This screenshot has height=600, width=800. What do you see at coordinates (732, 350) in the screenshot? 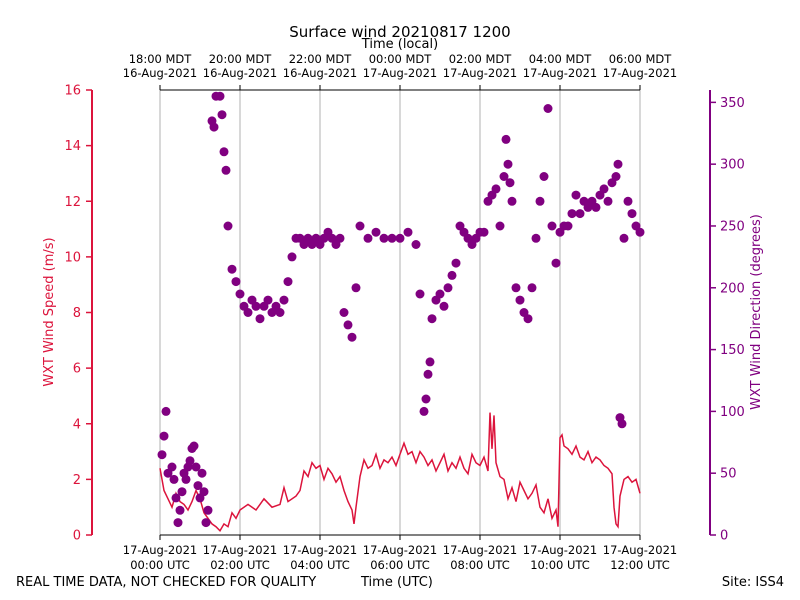
I see `right-y-tick-label: 150` at bounding box center [732, 350].